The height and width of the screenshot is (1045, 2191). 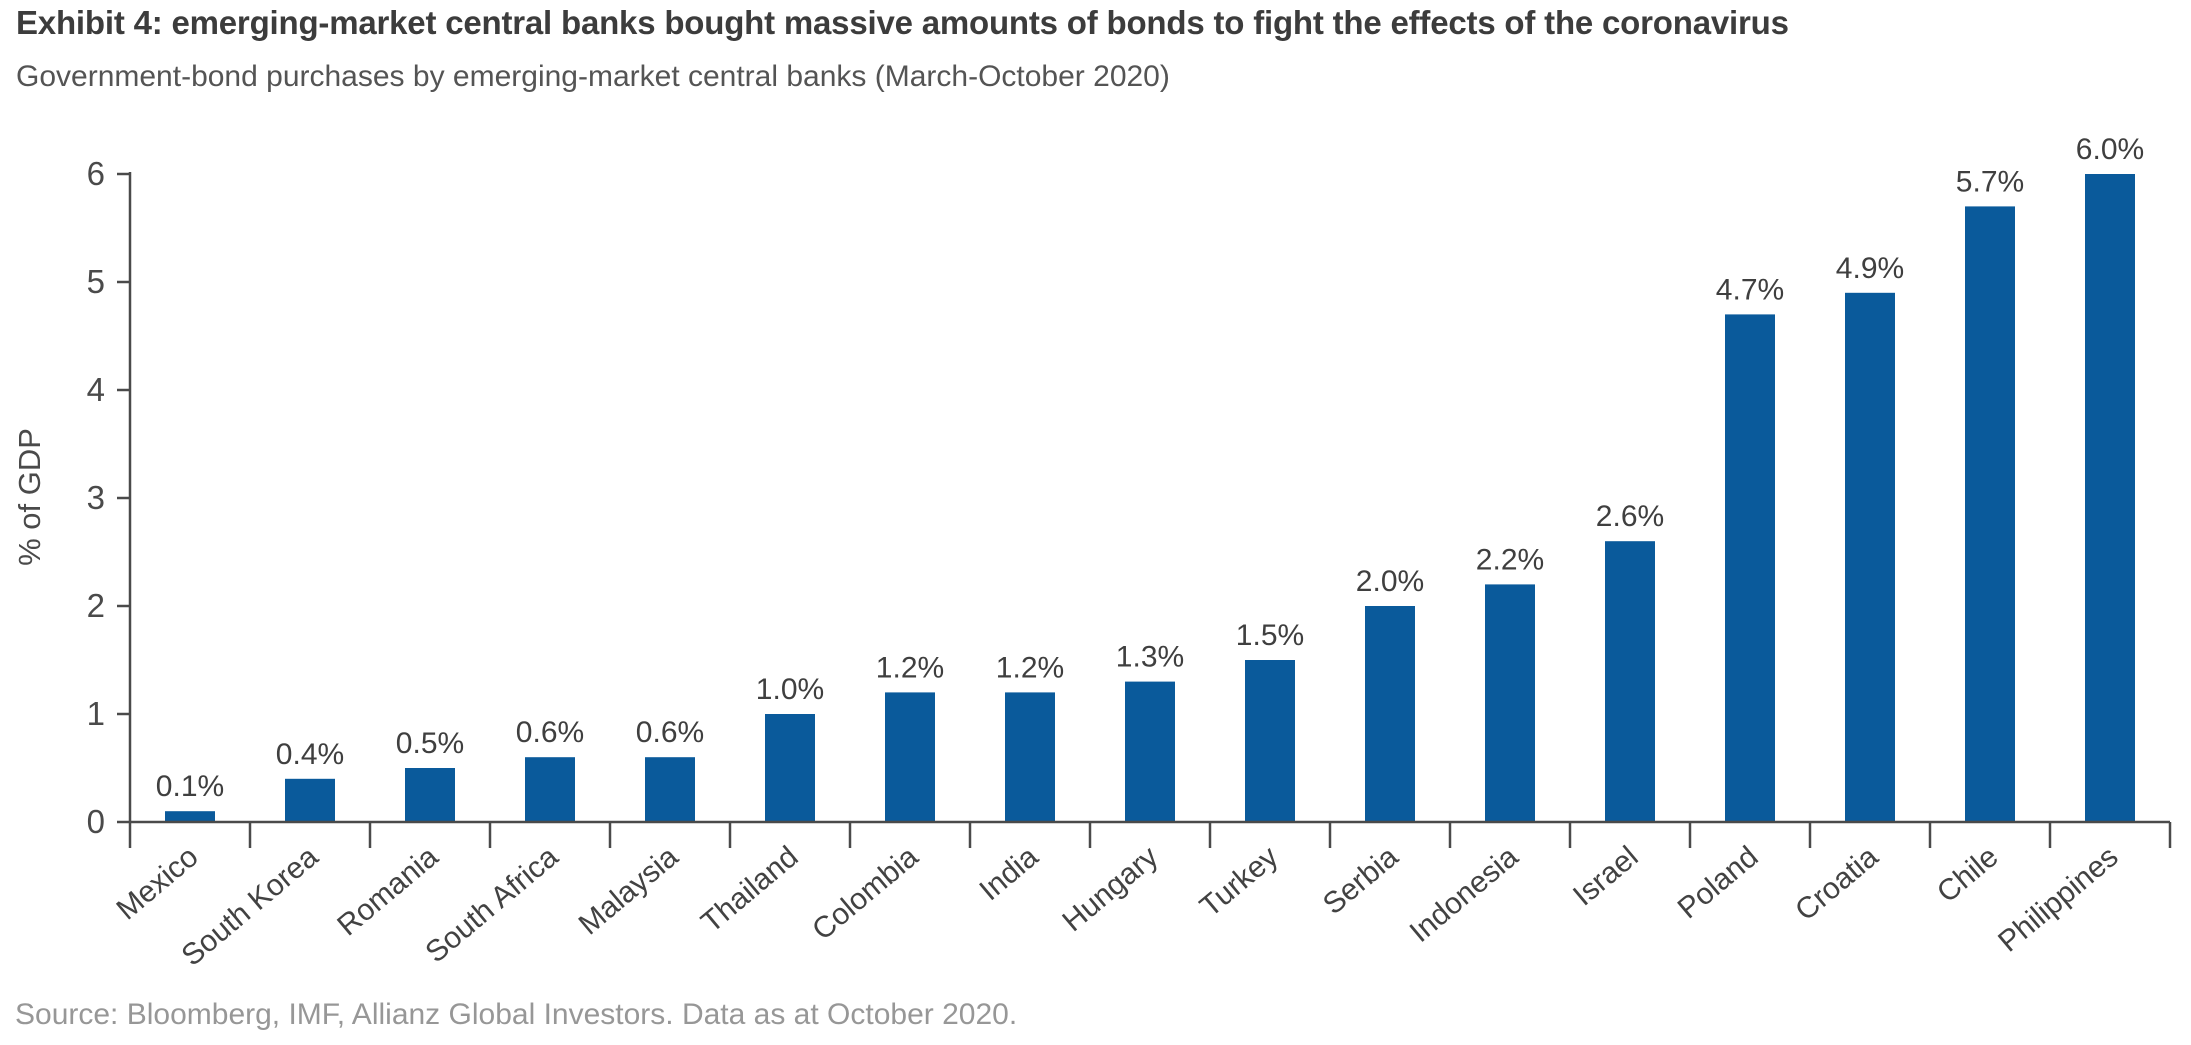 I want to click on x-tick-label-thailand: Thailand, so click(x=749, y=889).